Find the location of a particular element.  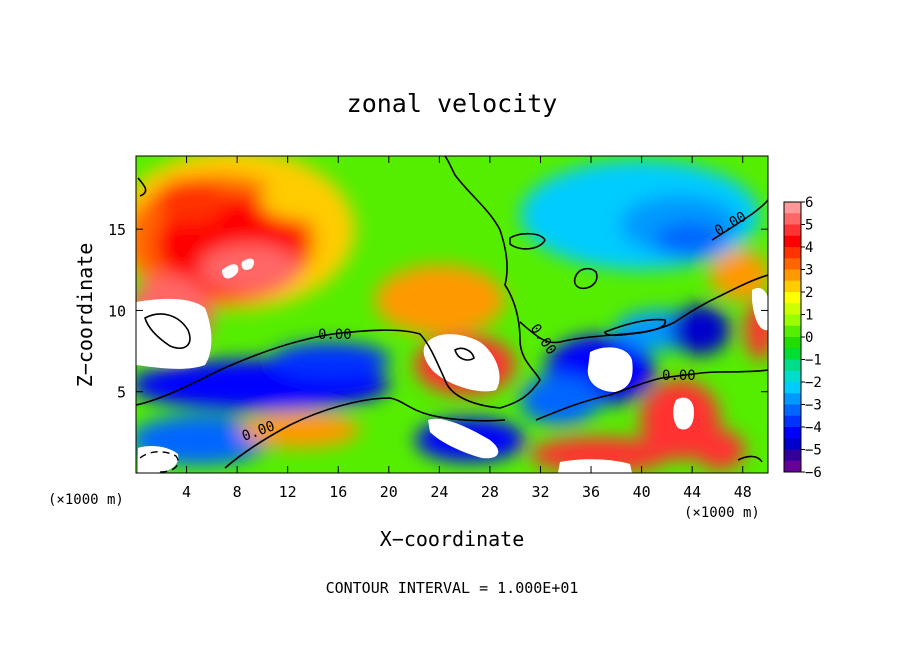

x-axis-unit-right: (×1000 m) is located at coordinates (722, 513).